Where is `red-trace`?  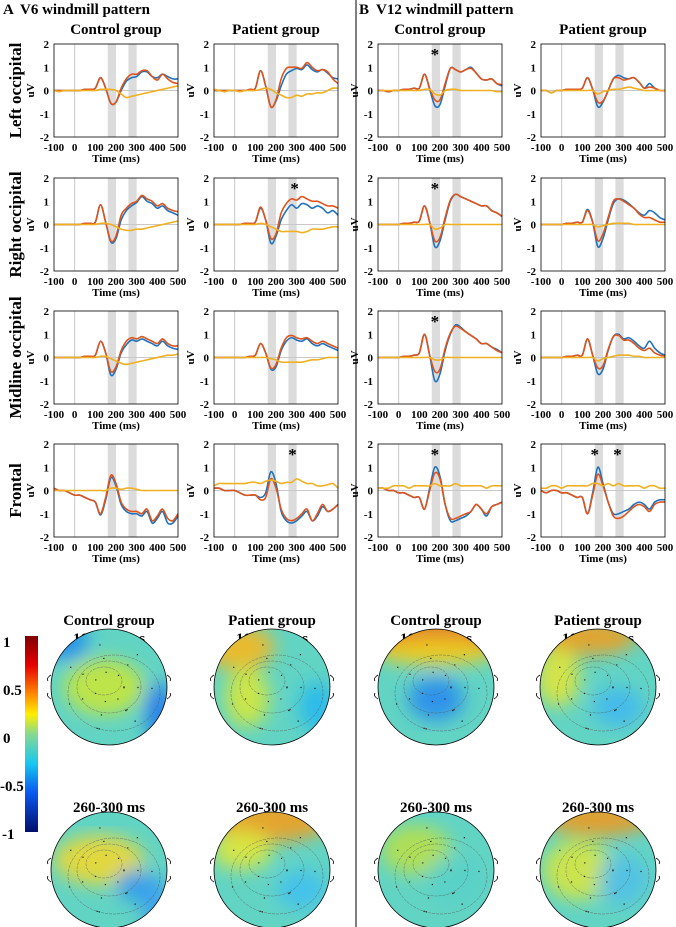 red-trace is located at coordinates (116, 498).